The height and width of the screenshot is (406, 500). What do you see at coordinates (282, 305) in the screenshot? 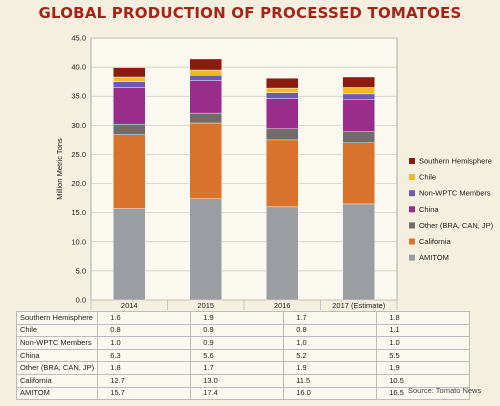
I see `x-tick-label: 2016` at bounding box center [282, 305].